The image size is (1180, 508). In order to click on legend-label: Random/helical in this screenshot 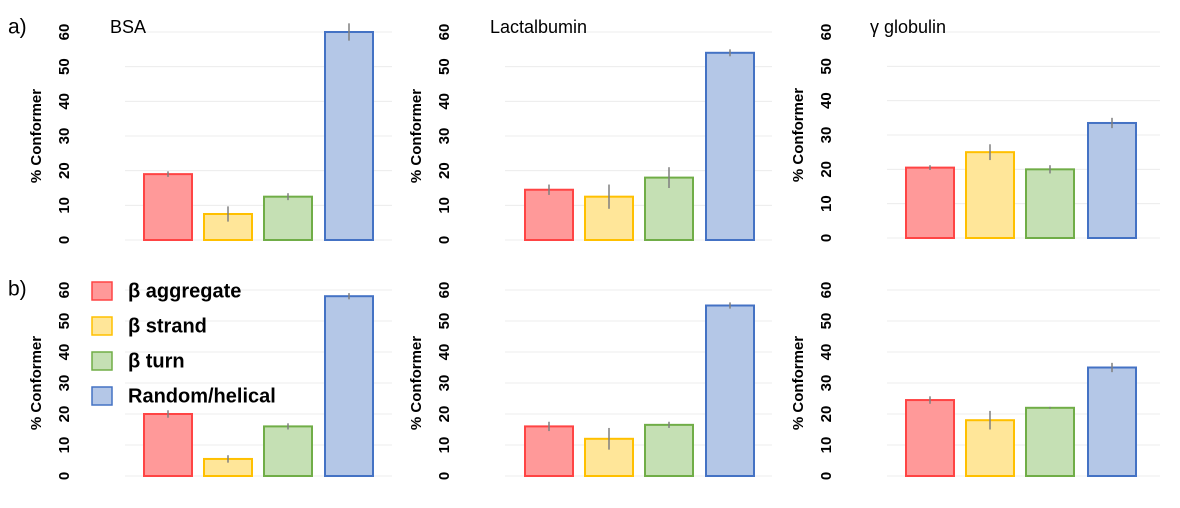, I will do `click(202, 396)`.